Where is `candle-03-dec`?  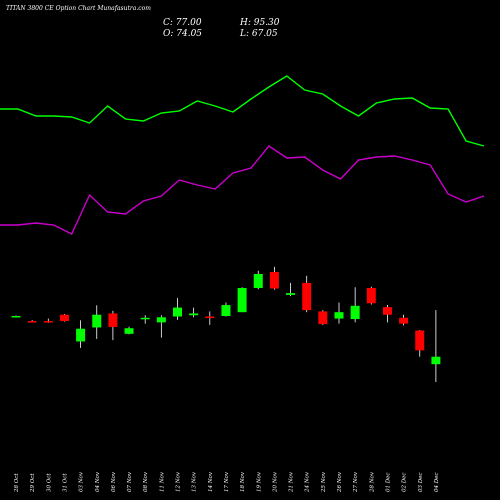
candle-03-dec is located at coordinates (420, 343).